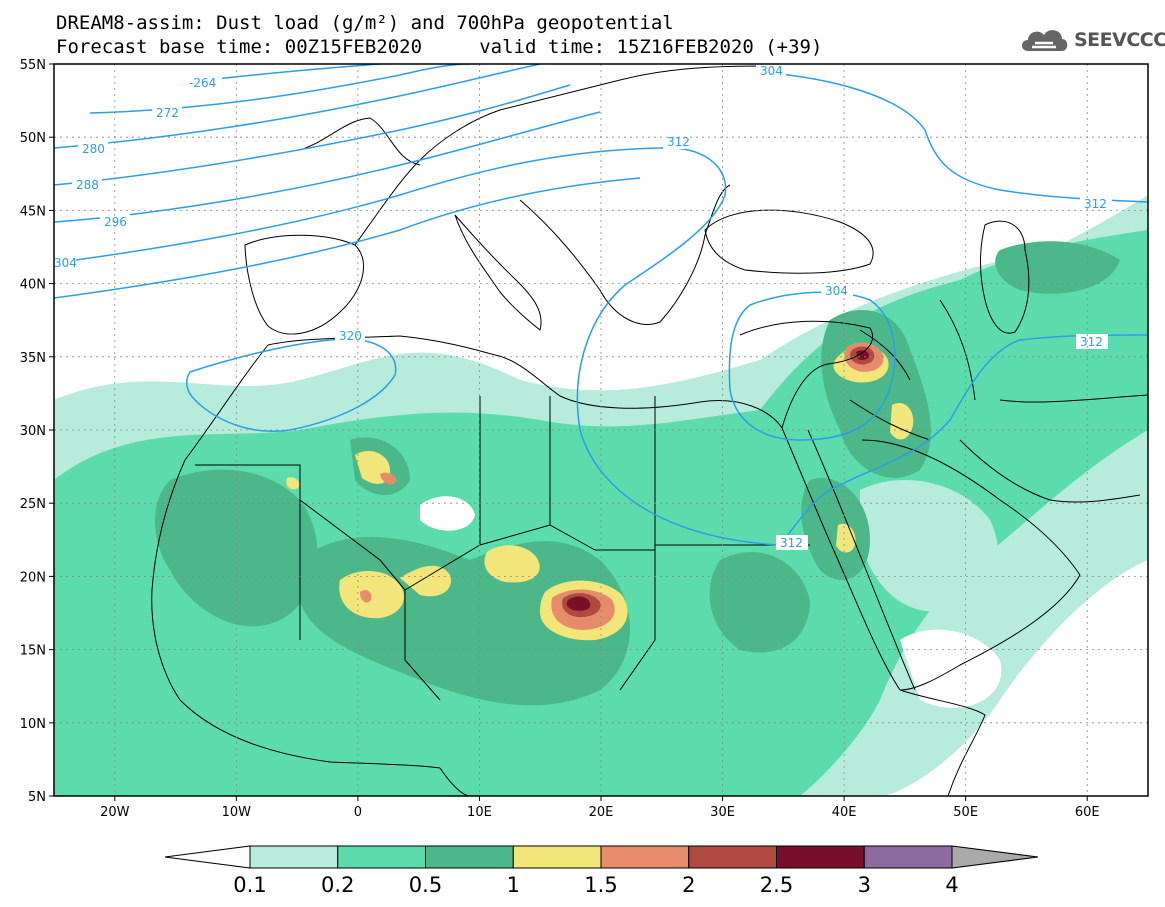 This screenshot has height=907, width=1165. I want to click on colorbar-lower-arrow, so click(207, 857).